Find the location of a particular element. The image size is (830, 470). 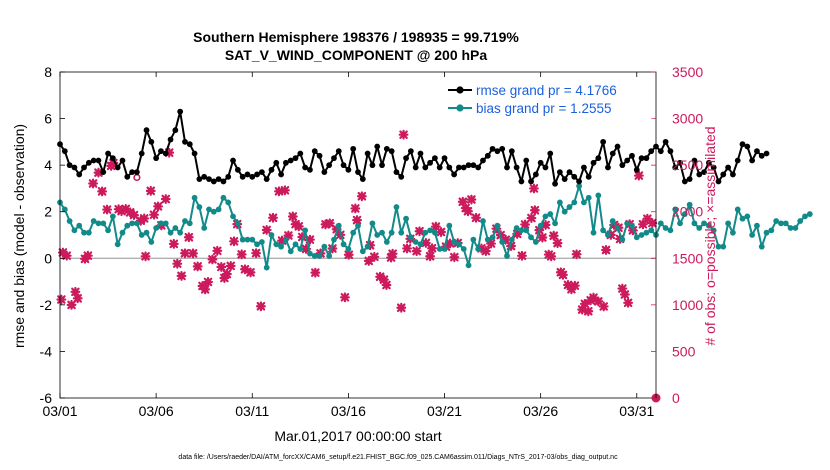

right-tick-label: 3500 is located at coordinates (687, 72).